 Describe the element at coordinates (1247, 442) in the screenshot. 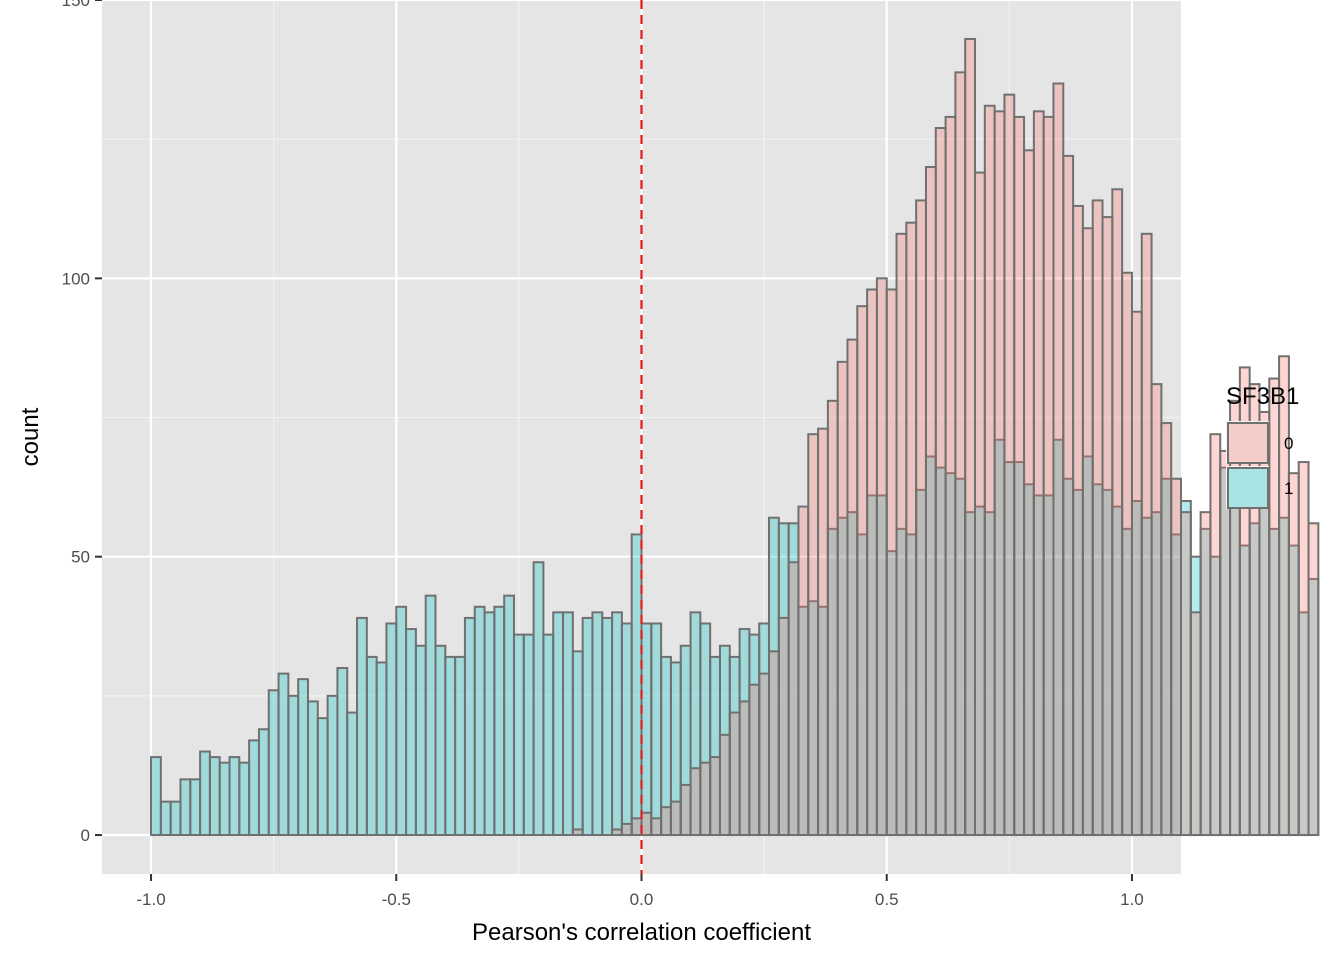

I see `legend-key-bg` at that location.